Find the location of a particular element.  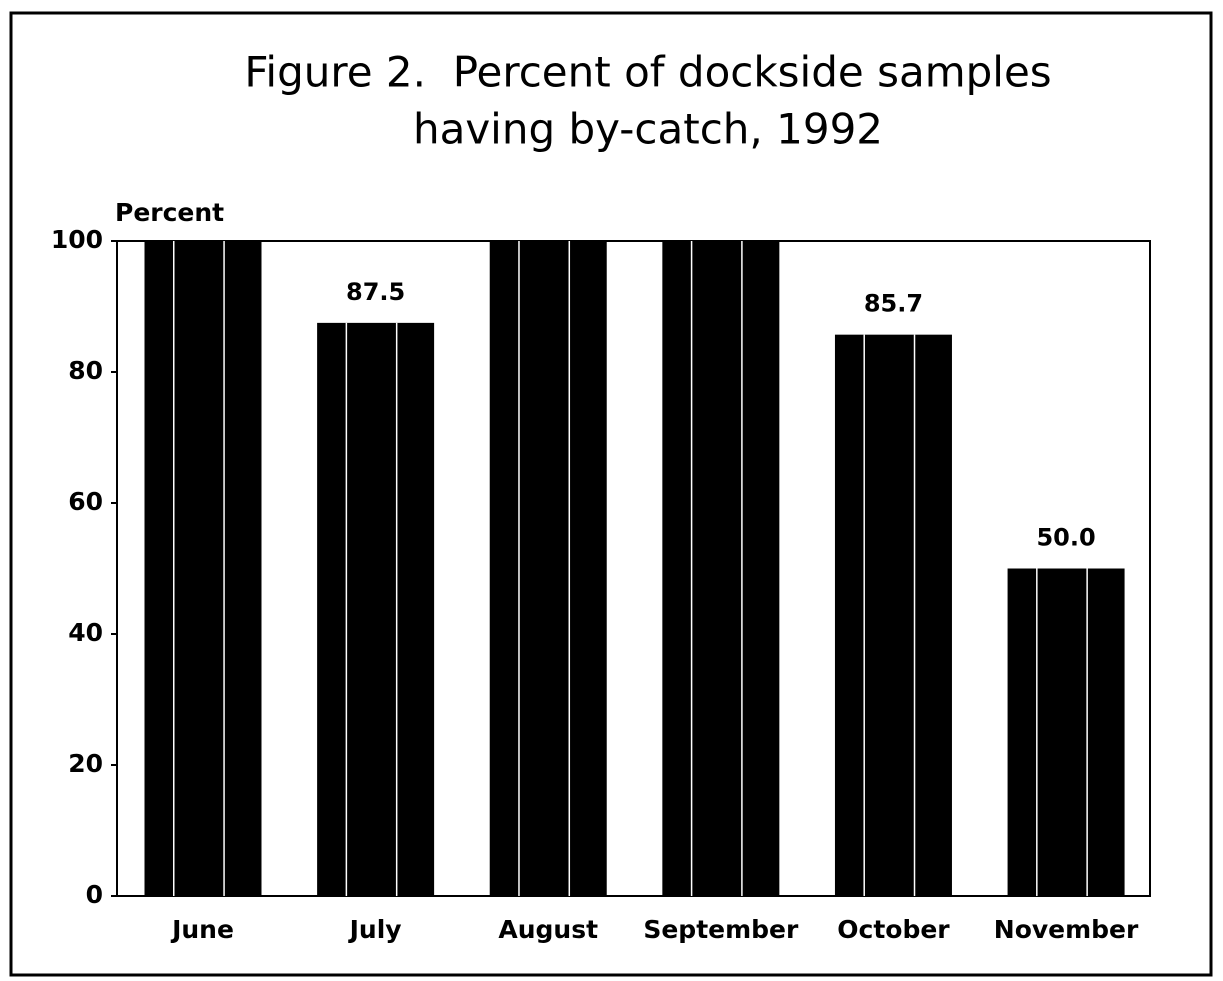

x-tick-label: June is located at coordinates (202, 929).